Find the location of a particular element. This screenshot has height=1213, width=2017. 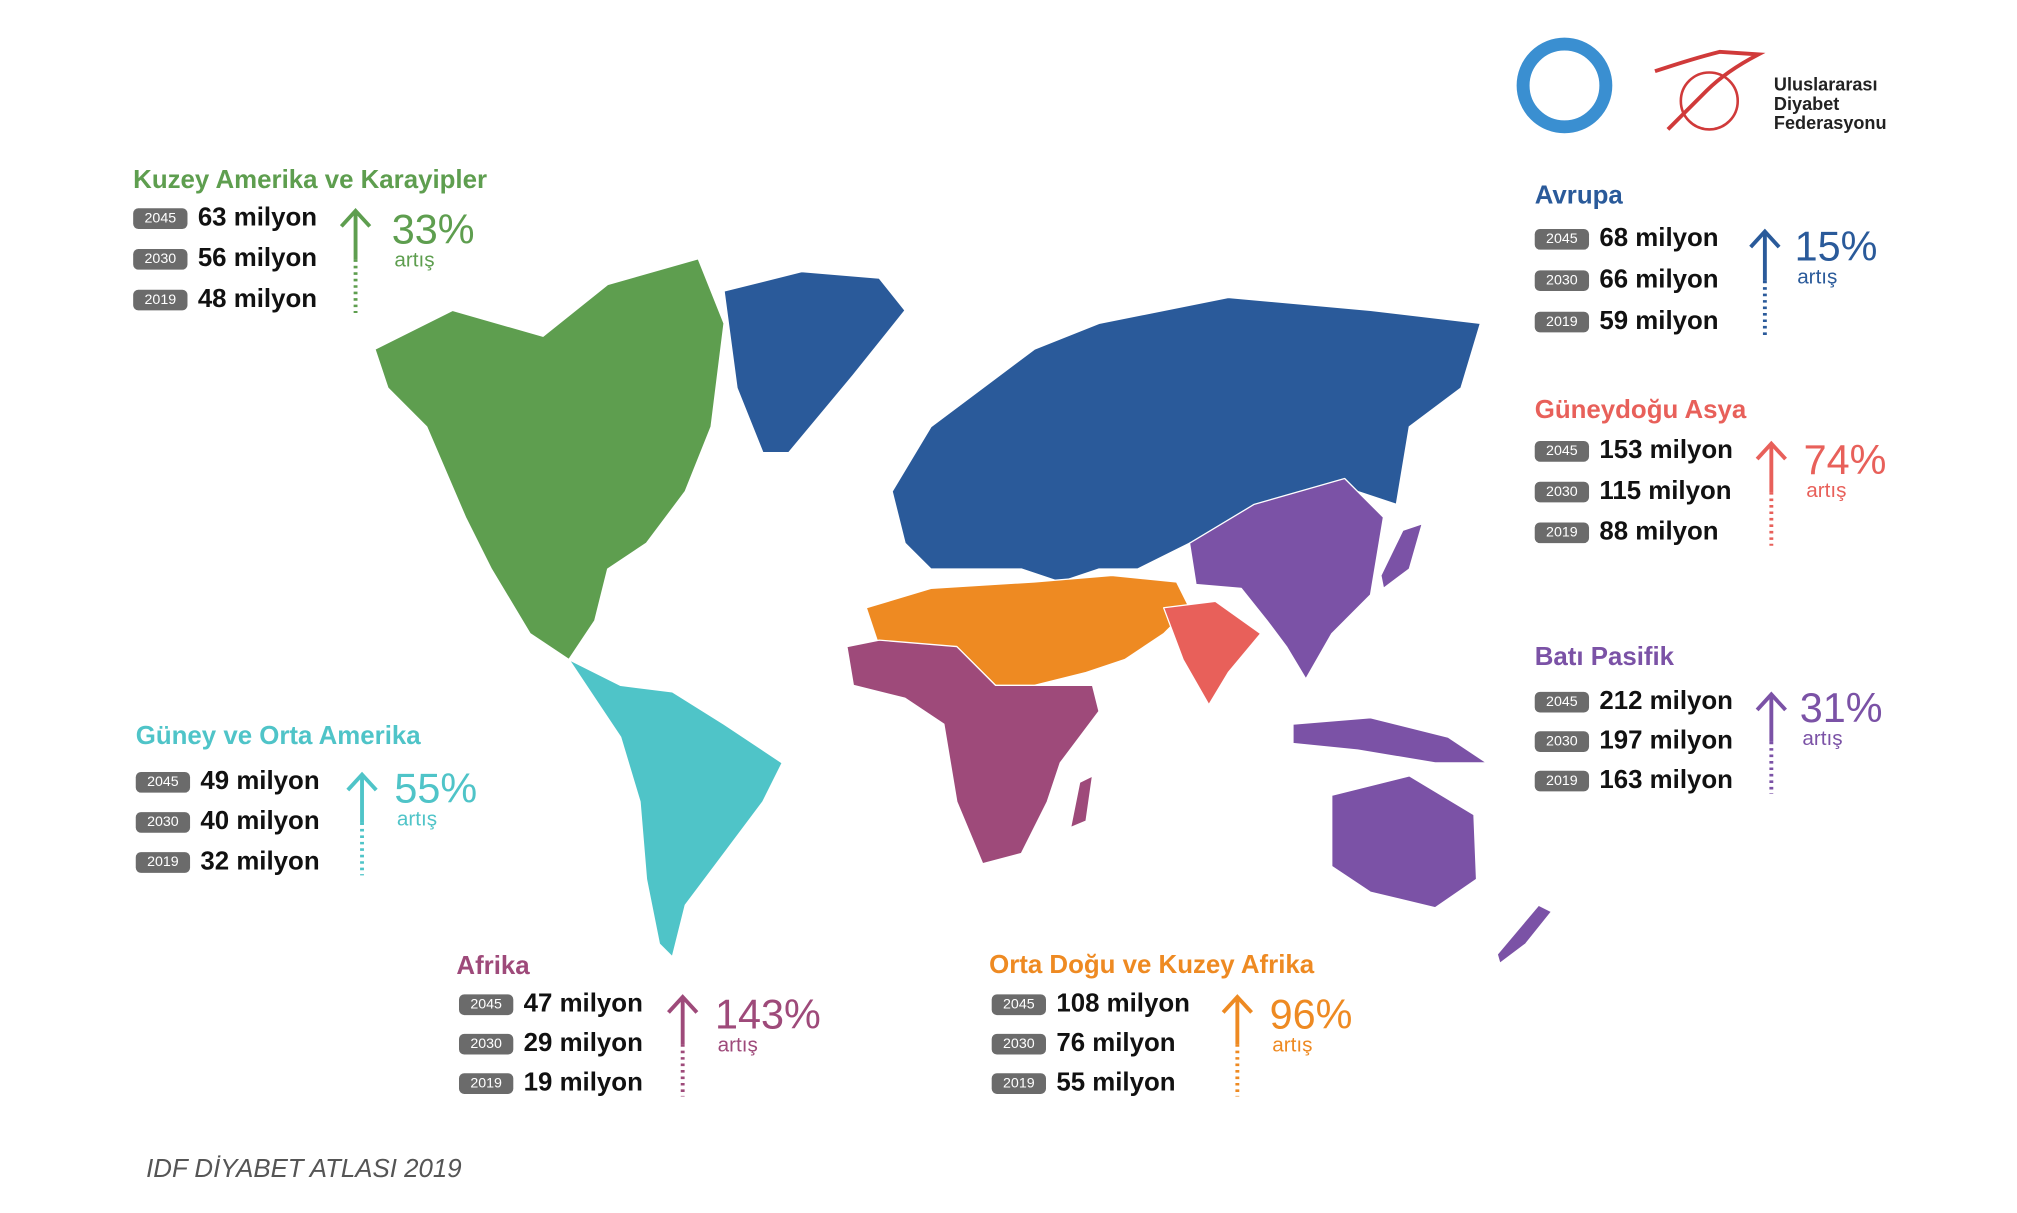

region-title: Güneydoğu Asya is located at coordinates (1641, 410).